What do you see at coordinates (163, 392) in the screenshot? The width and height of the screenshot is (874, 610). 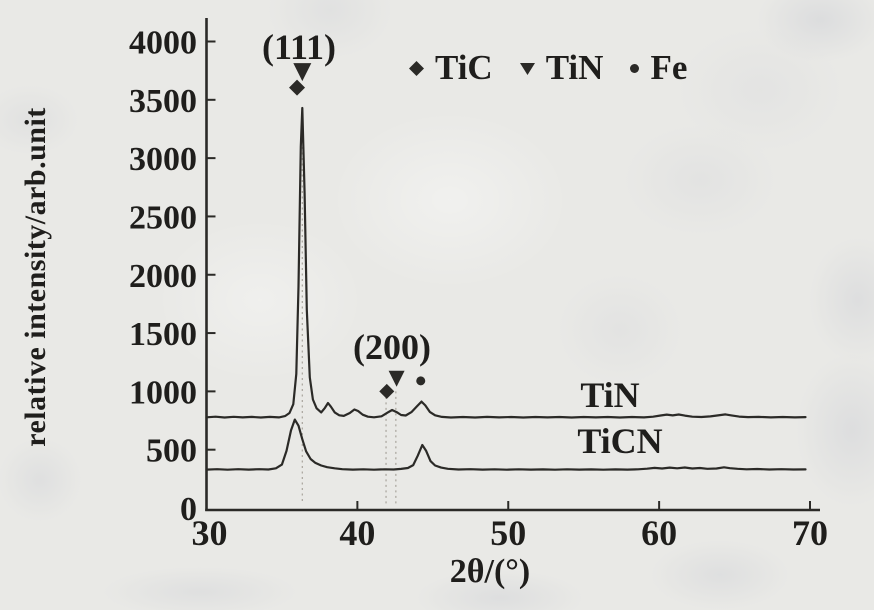 I see `y-tick-label: 1000` at bounding box center [163, 392].